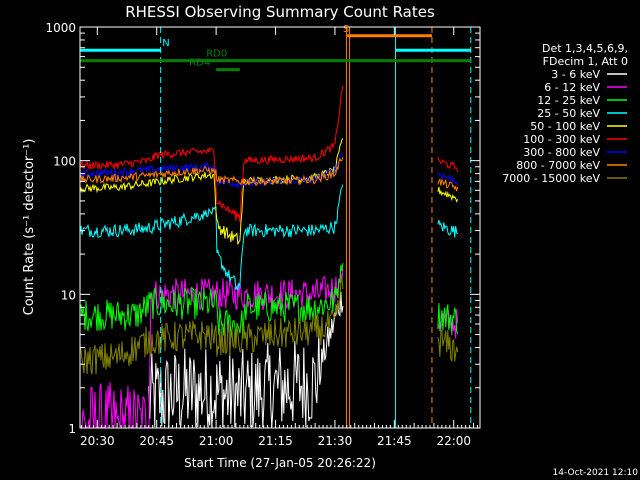  I want to click on y-tick-label: 1, so click(72, 429).